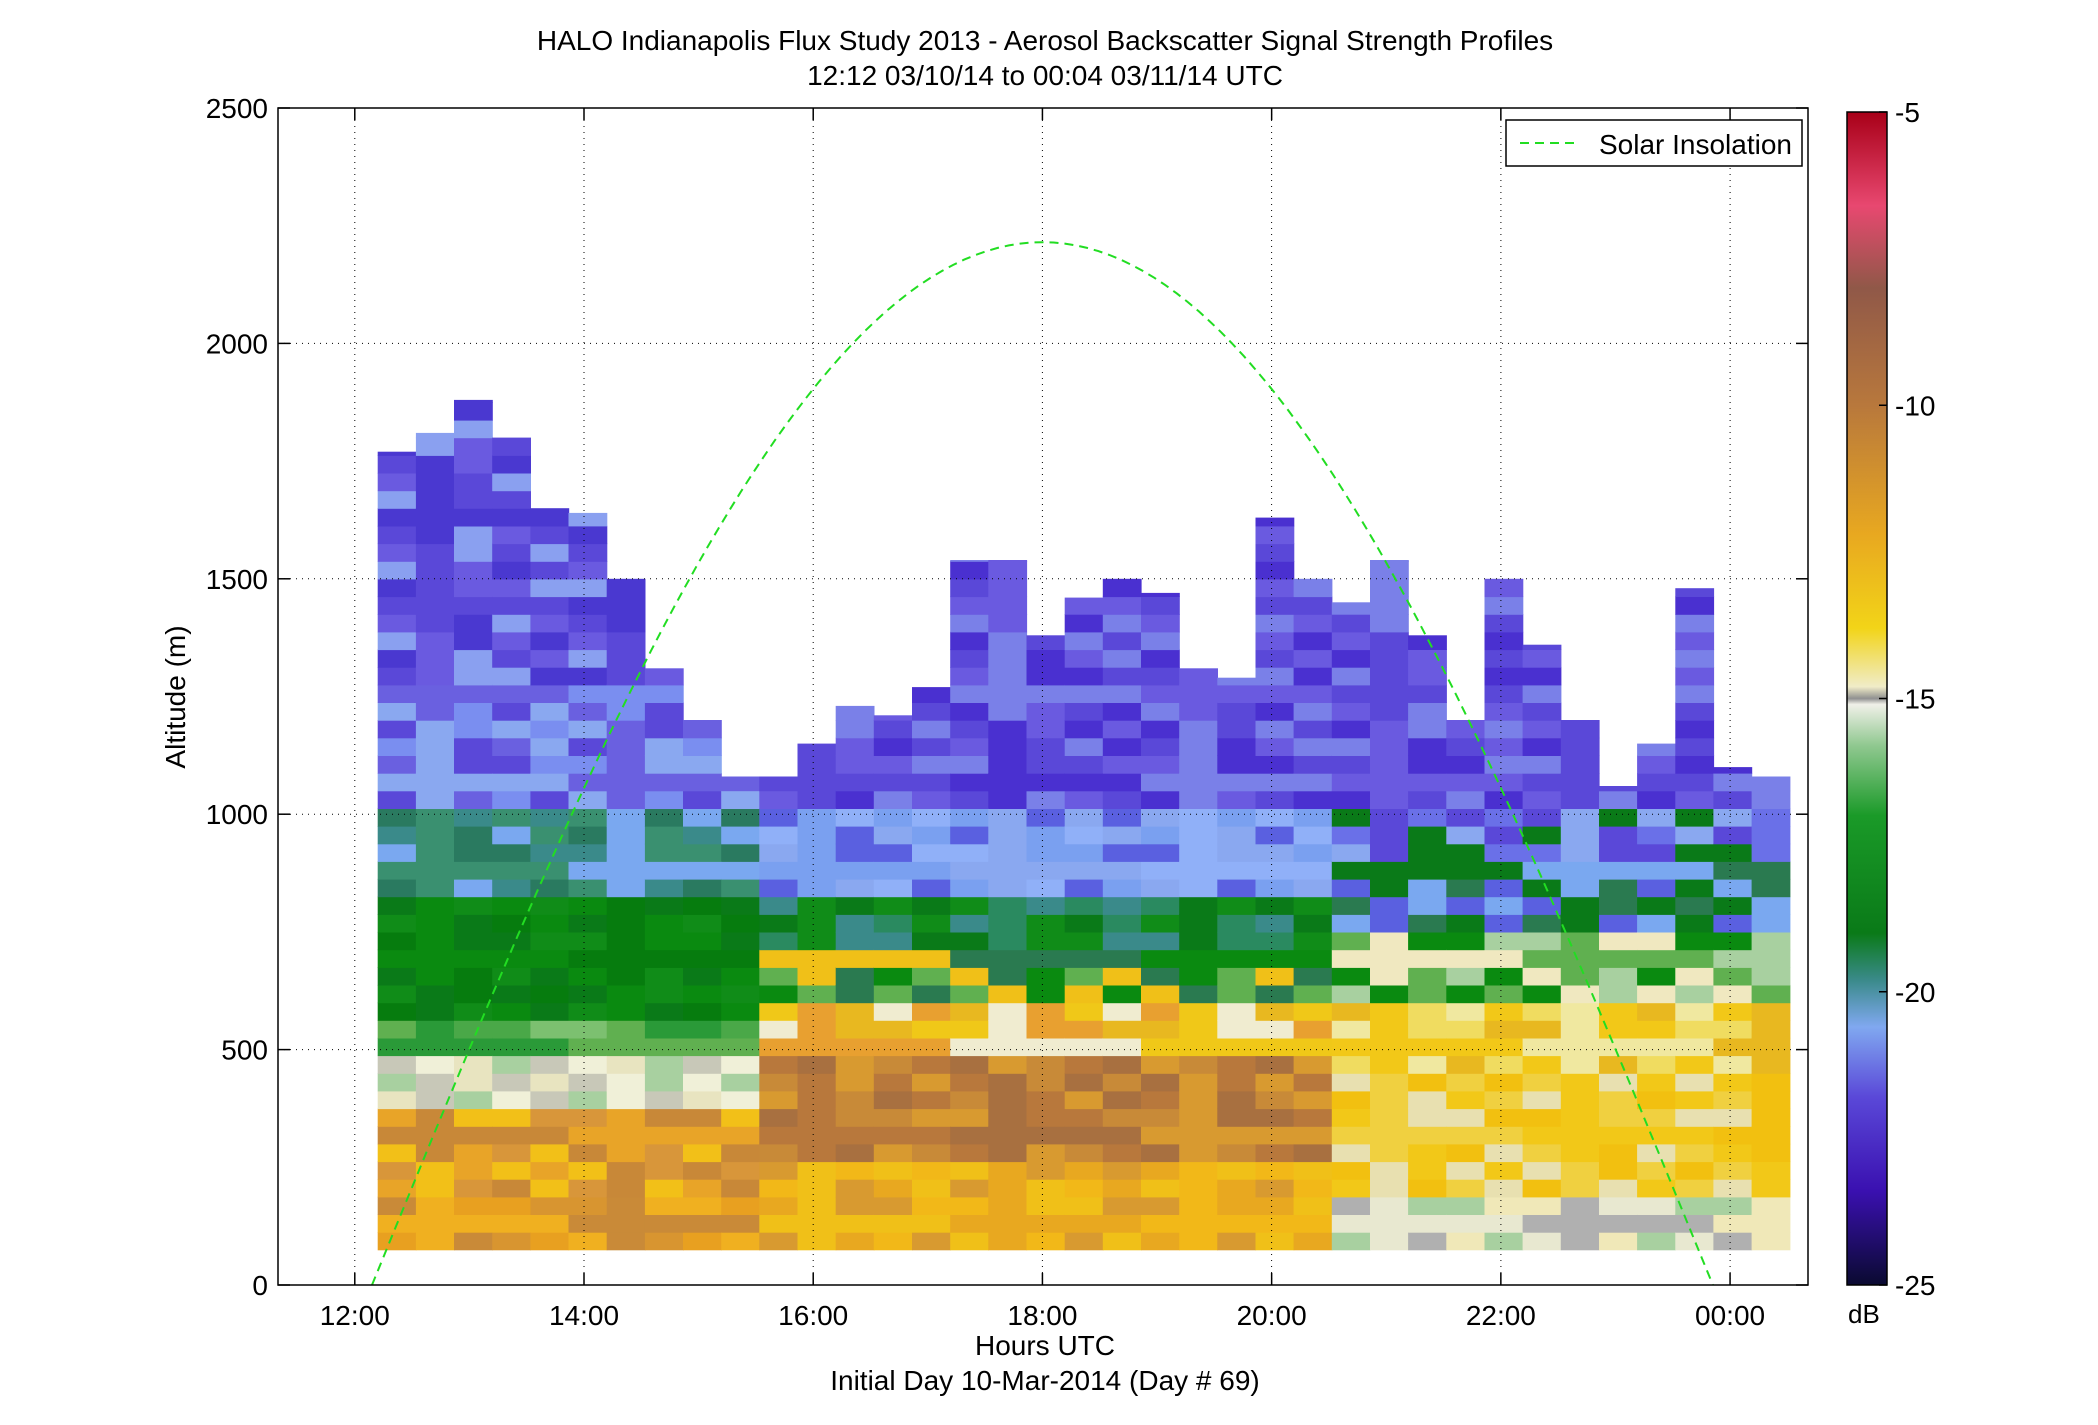 This screenshot has width=2098, height=1425. Describe the element at coordinates (175, 696) in the screenshot. I see `y-axis-label: Altitude (m)` at that location.